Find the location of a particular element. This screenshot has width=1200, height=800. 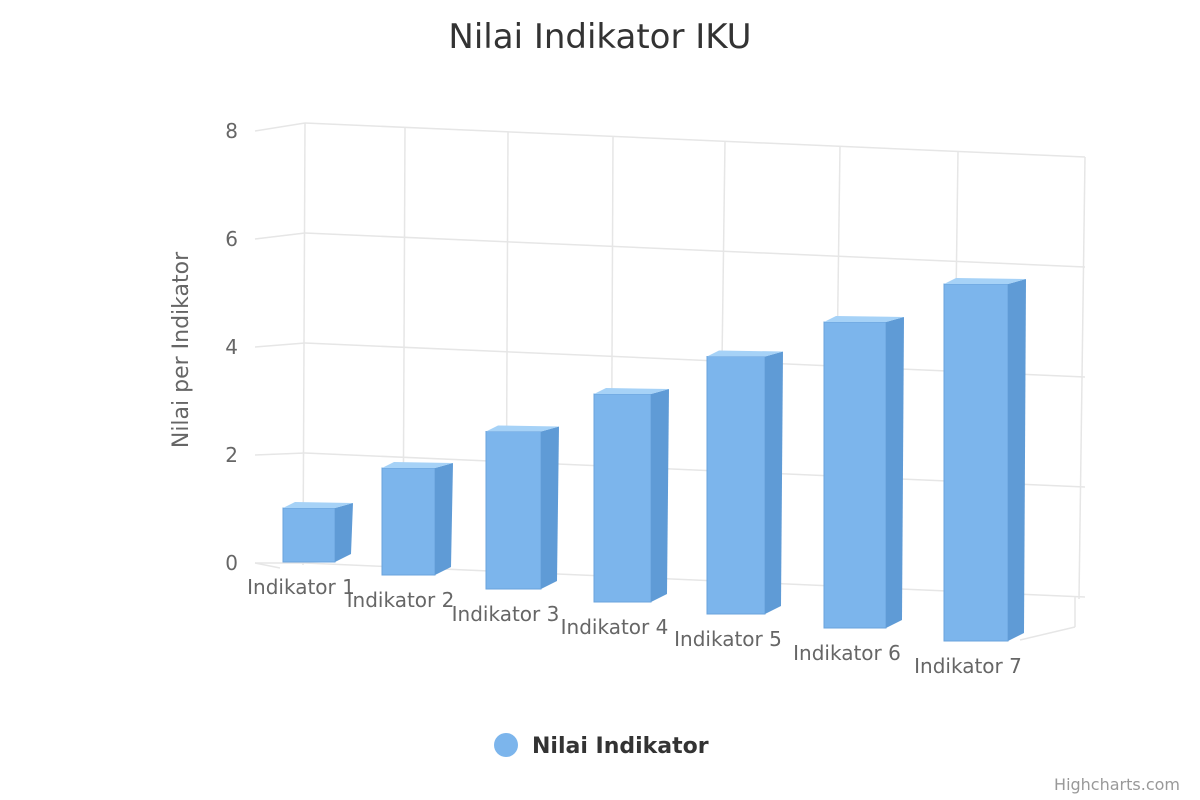

y-axis-ticks: 0 2 4 6 8 is located at coordinates (231, 347).